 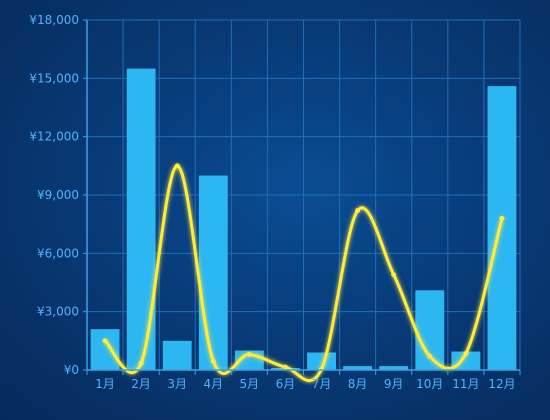 What do you see at coordinates (58, 195) in the screenshot?
I see `y-tick-label: ¥9,000` at bounding box center [58, 195].